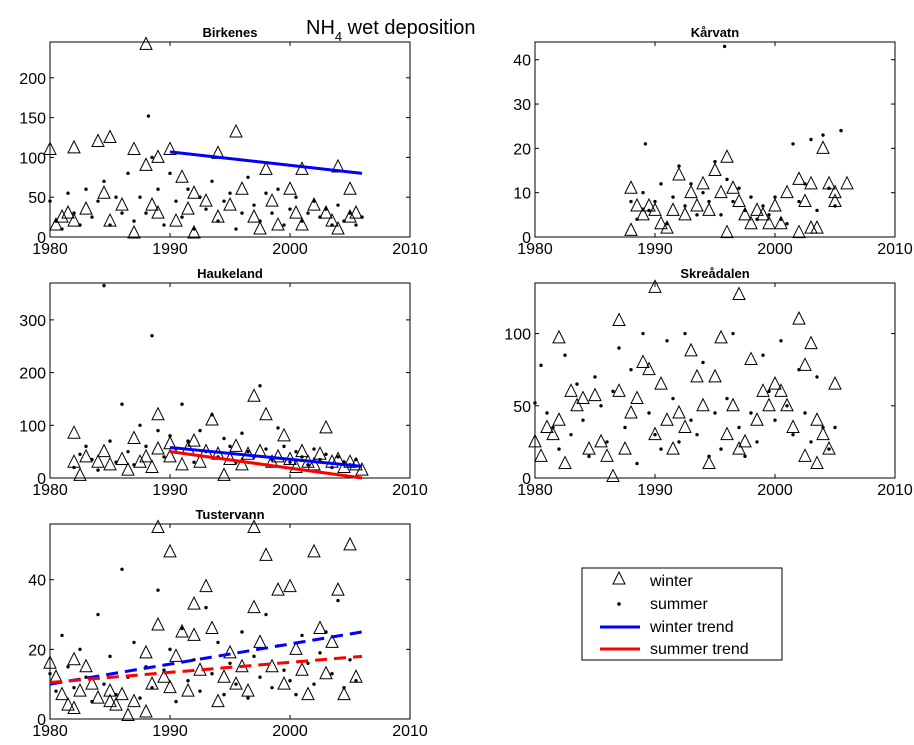 The image size is (914, 745). I want to click on y-tick-label: 100, so click(32, 426).